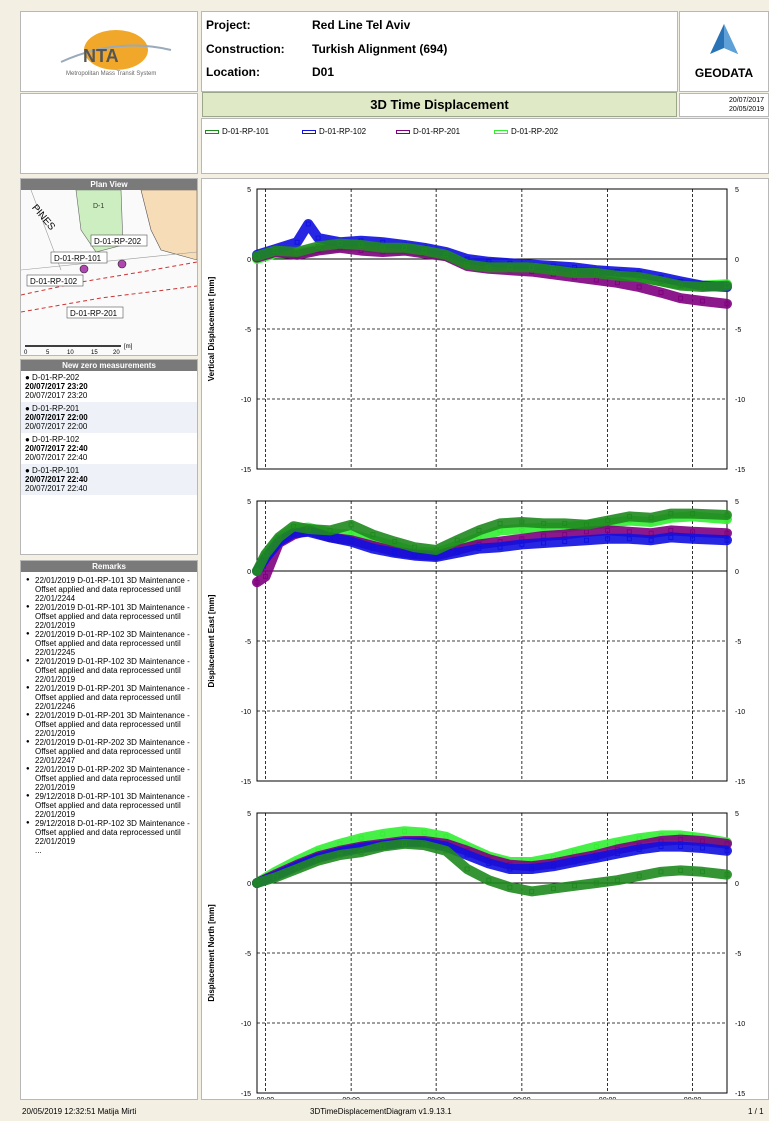 The width and height of the screenshot is (769, 1121). What do you see at coordinates (724, 73) in the screenshot?
I see `brand-name: GEODATA` at bounding box center [724, 73].